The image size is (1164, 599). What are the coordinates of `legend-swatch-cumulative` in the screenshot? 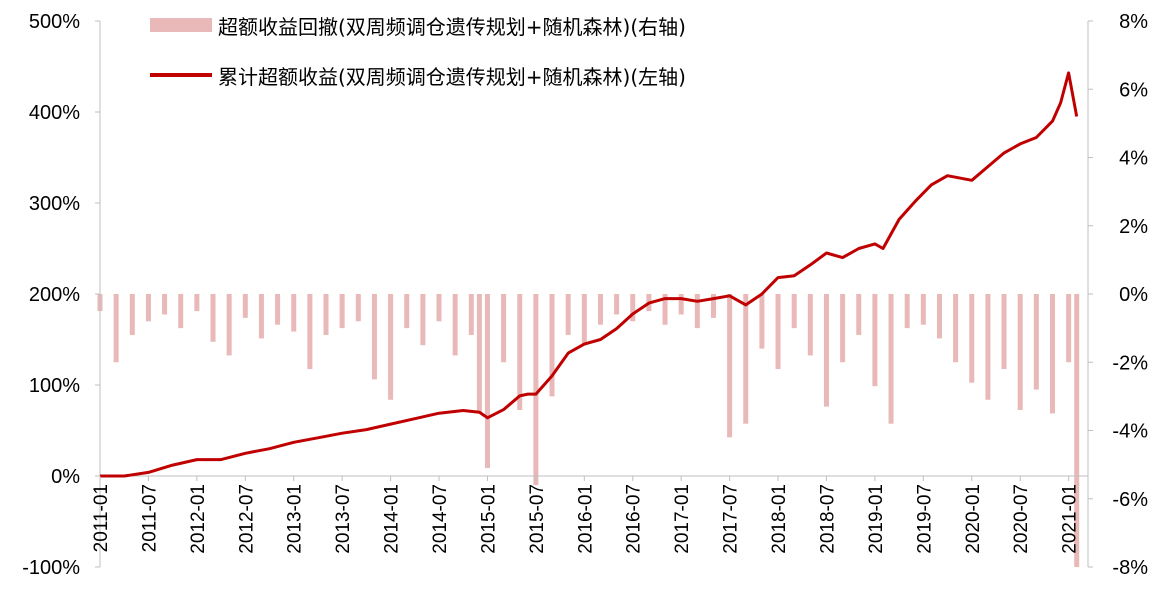 It's located at (181, 75).